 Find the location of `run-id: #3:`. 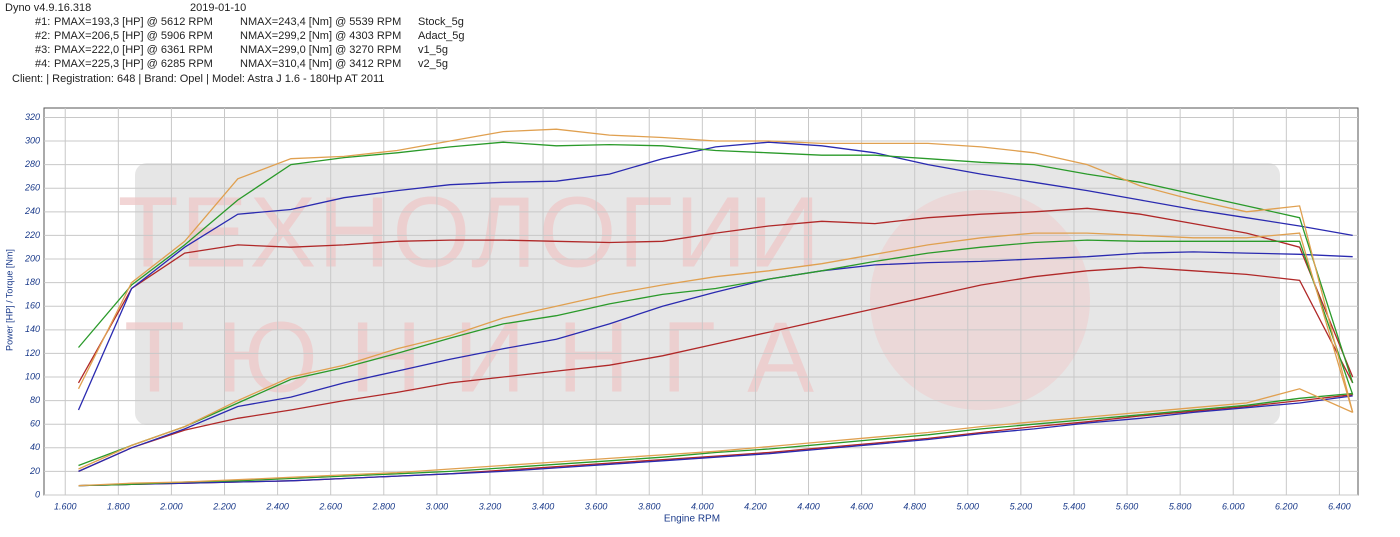

run-id: #3: is located at coordinates (42, 50).